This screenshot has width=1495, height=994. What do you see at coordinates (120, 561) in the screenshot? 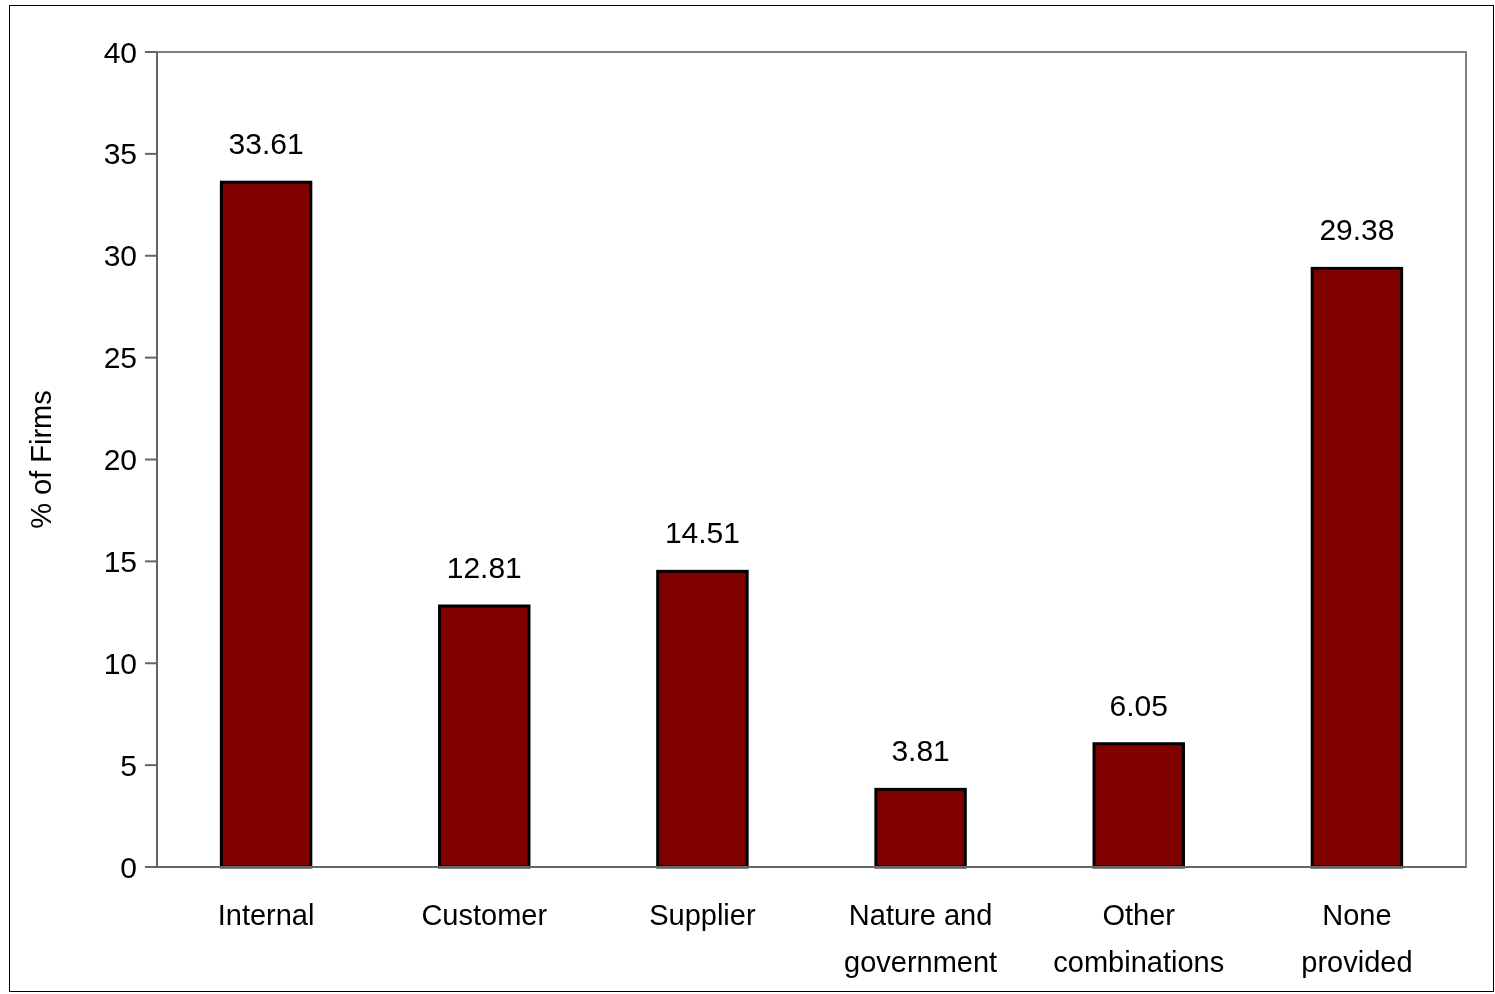
I see `y-tick-label: 15` at bounding box center [120, 561].